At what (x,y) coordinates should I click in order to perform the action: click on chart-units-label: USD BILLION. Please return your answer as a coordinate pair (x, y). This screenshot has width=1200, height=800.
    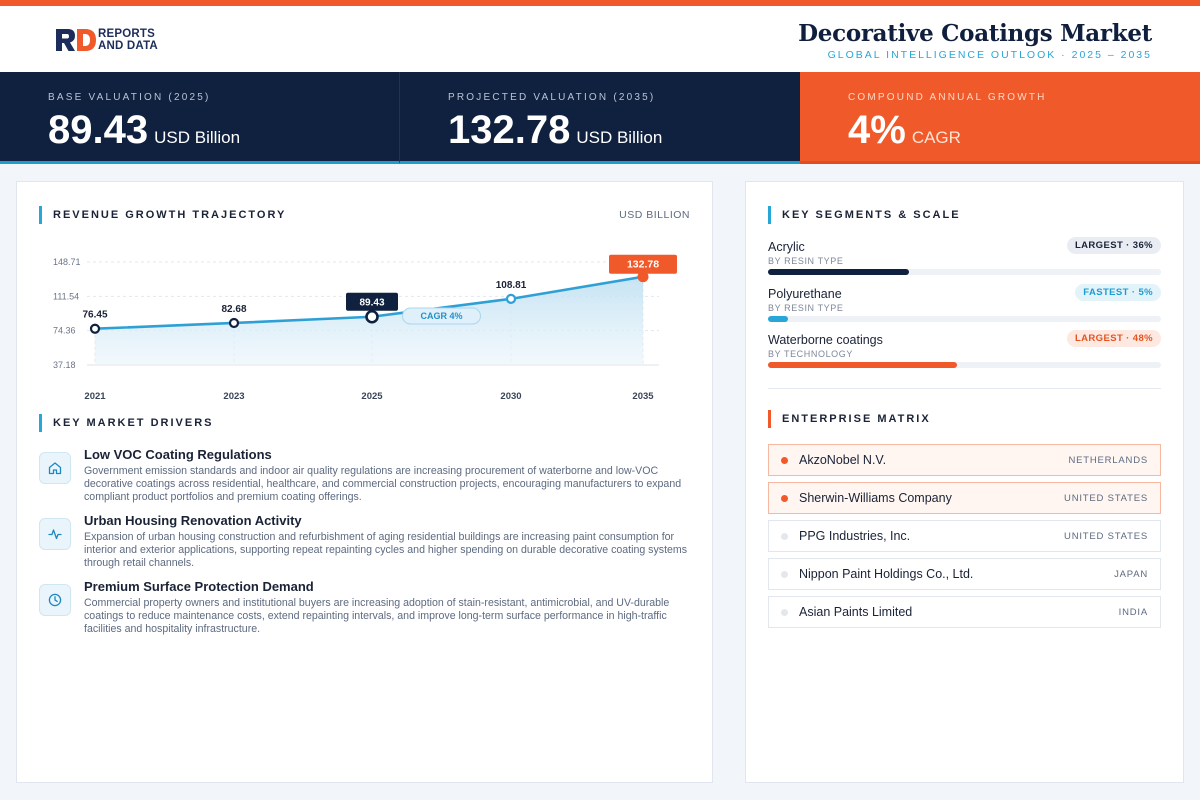
    Looking at the image, I should click on (654, 215).